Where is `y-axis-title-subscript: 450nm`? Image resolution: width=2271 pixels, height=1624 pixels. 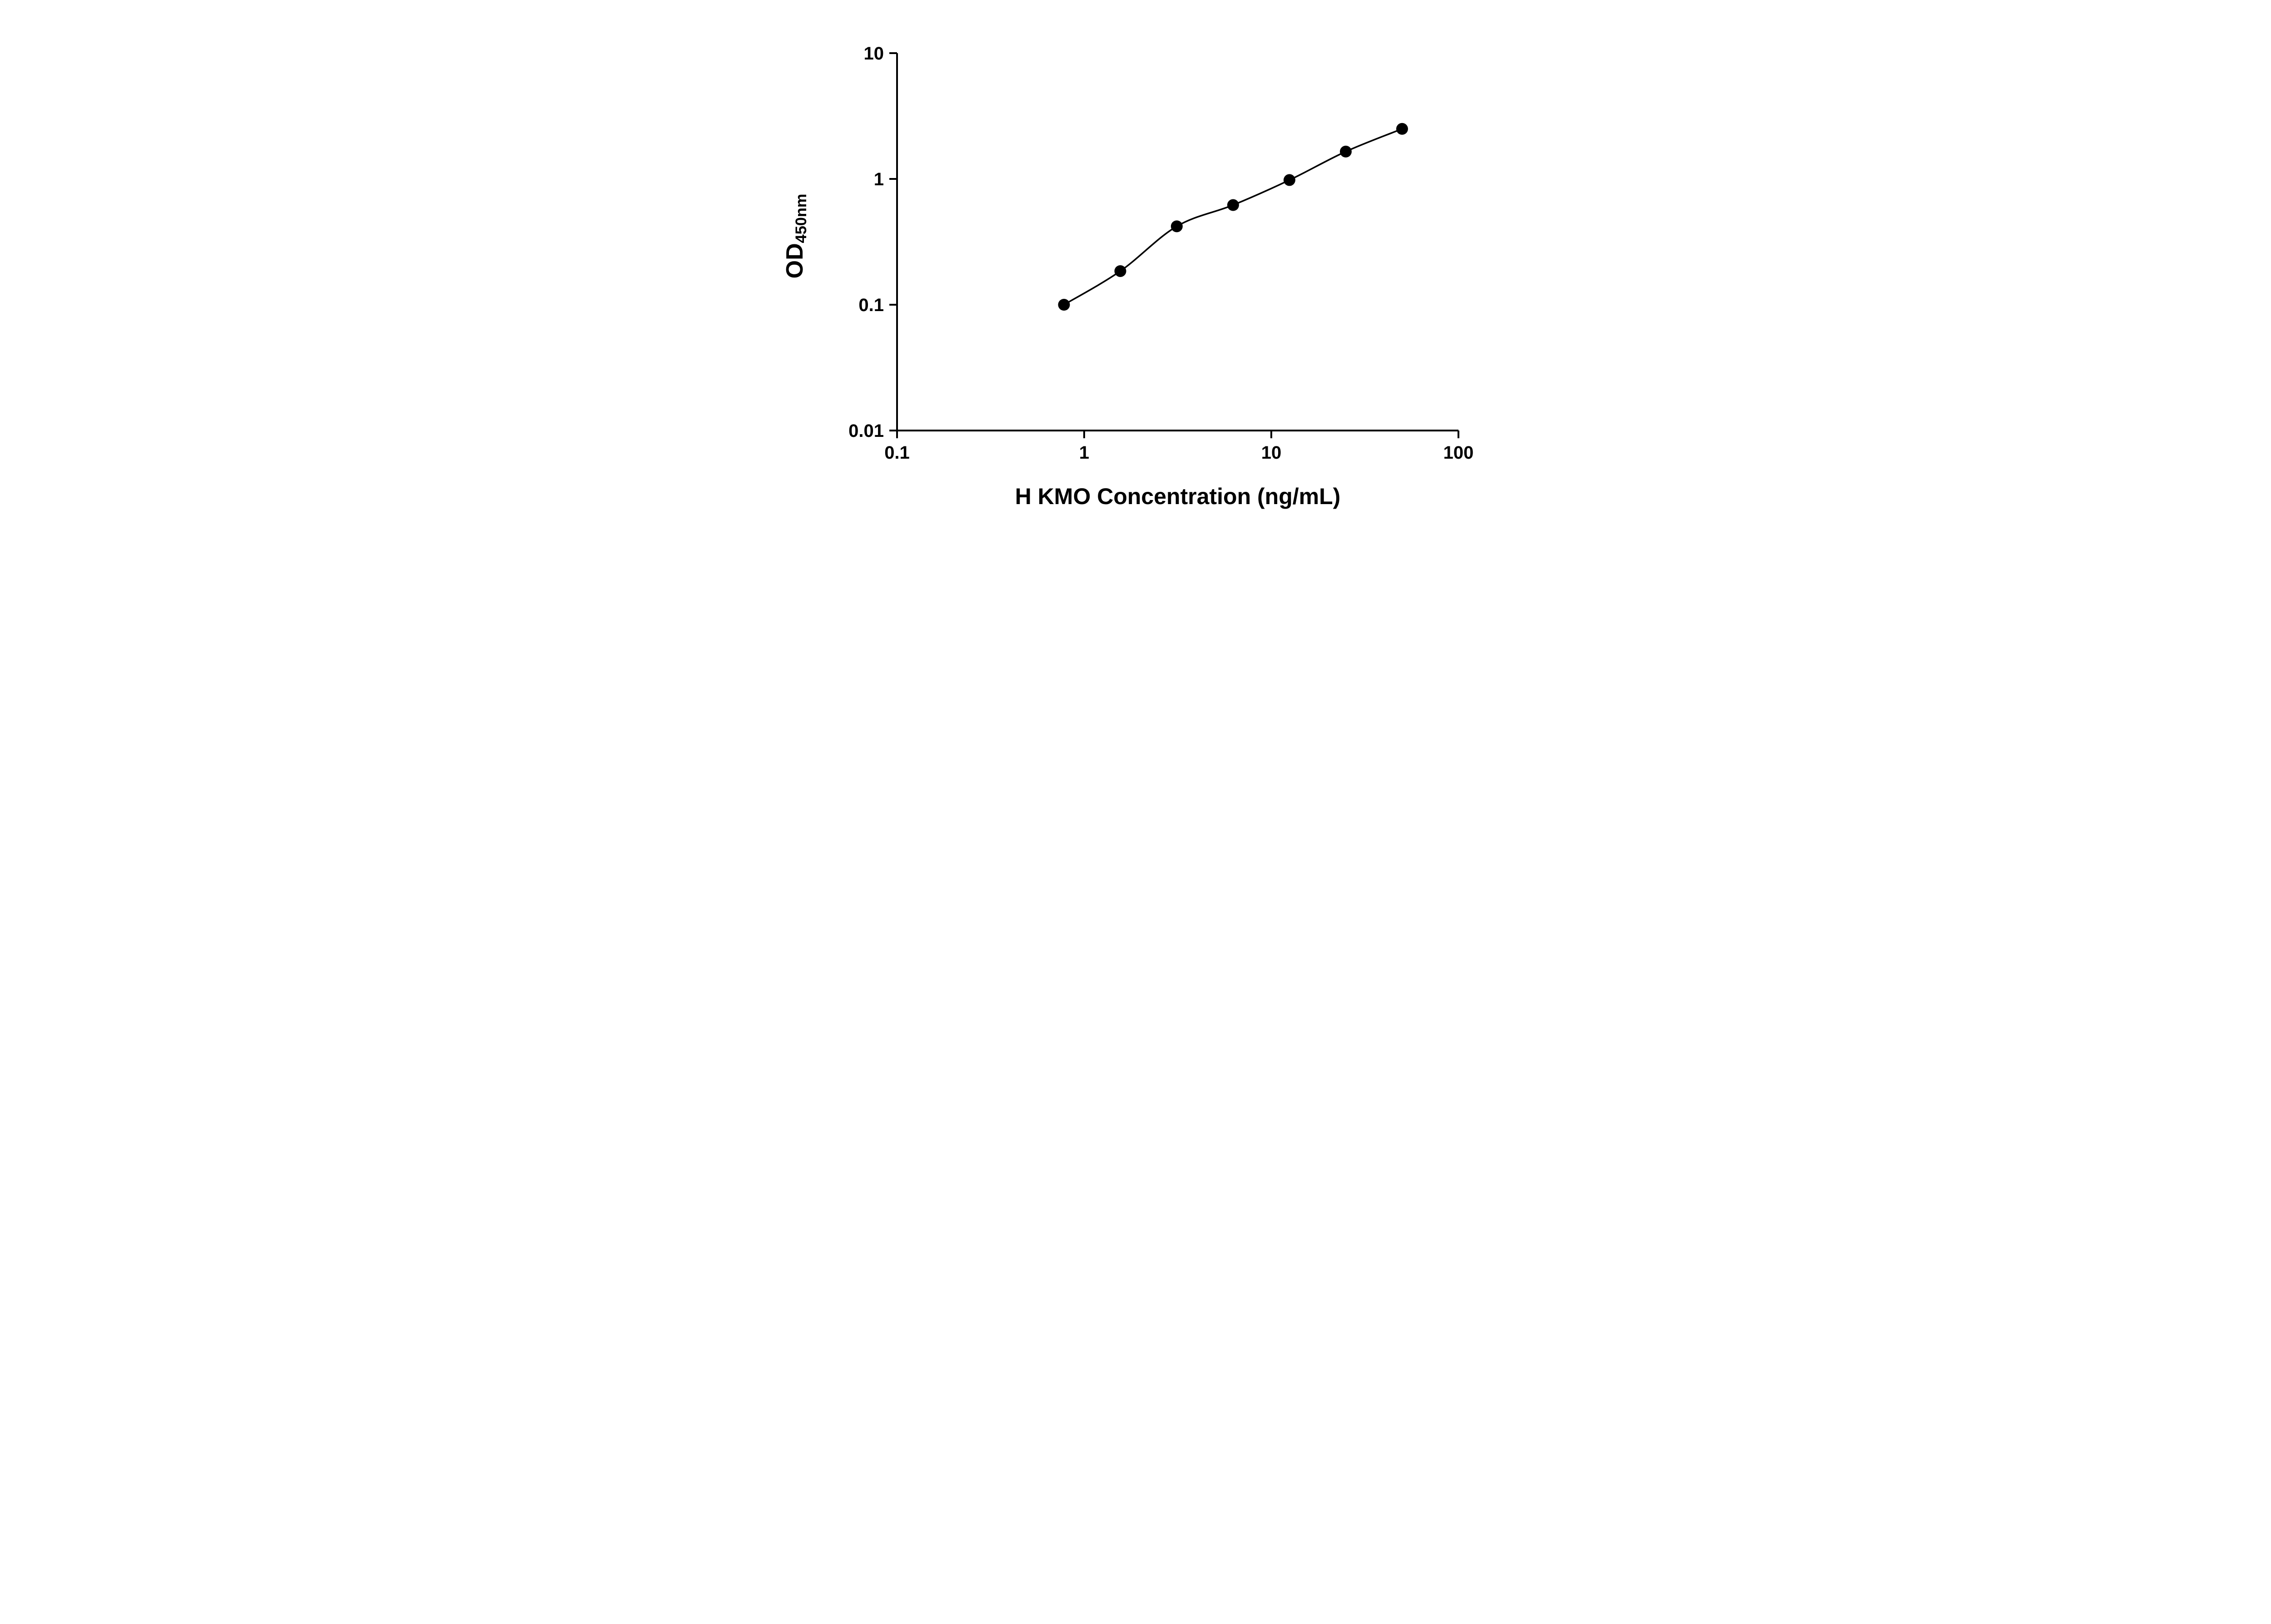
y-axis-title-subscript: 450nm is located at coordinates (801, 218).